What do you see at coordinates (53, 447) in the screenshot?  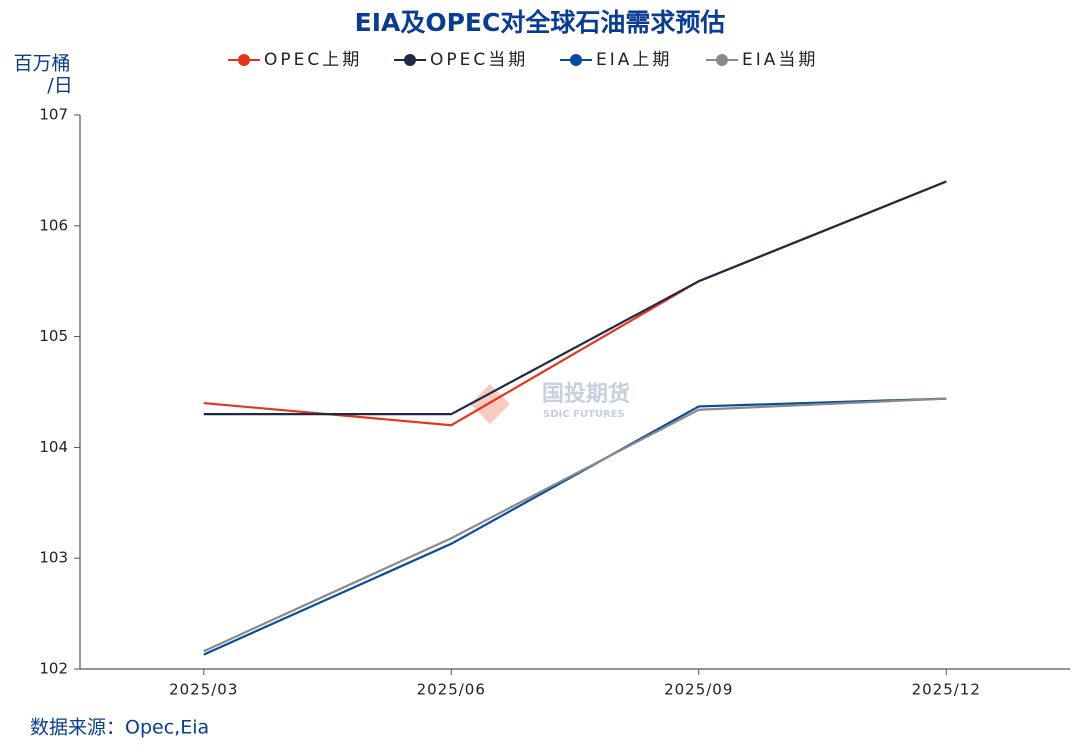 I see `y-tick-label: 104` at bounding box center [53, 447].